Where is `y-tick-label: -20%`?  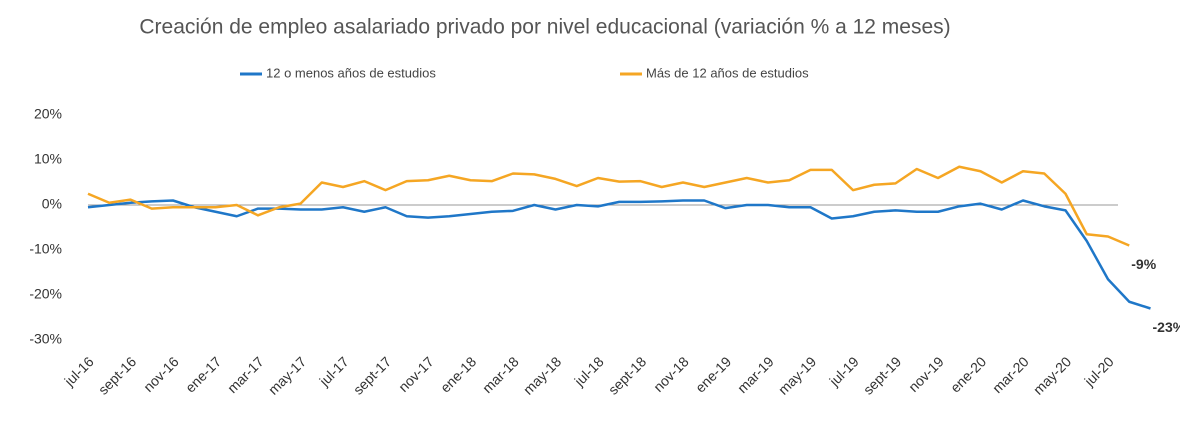 y-tick-label: -20% is located at coordinates (45, 294).